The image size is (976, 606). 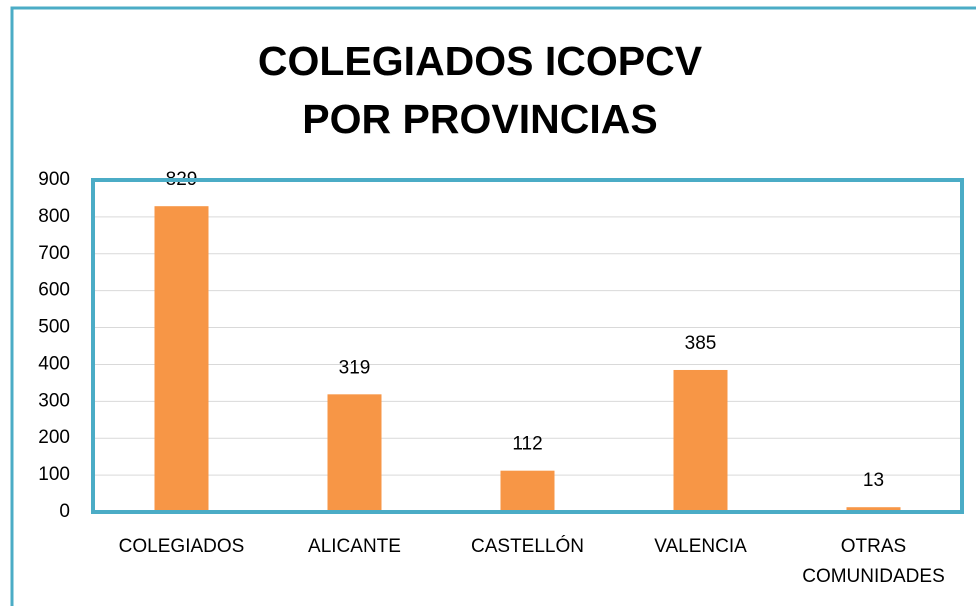 What do you see at coordinates (355, 367) in the screenshot?
I see `data-label: 319` at bounding box center [355, 367].